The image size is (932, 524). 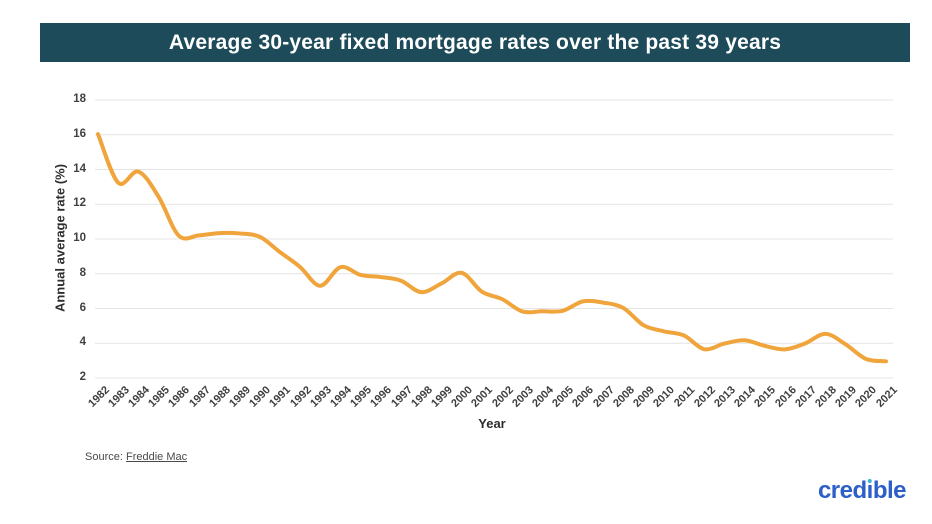 I want to click on y-tick-label: 16, so click(x=79, y=133).